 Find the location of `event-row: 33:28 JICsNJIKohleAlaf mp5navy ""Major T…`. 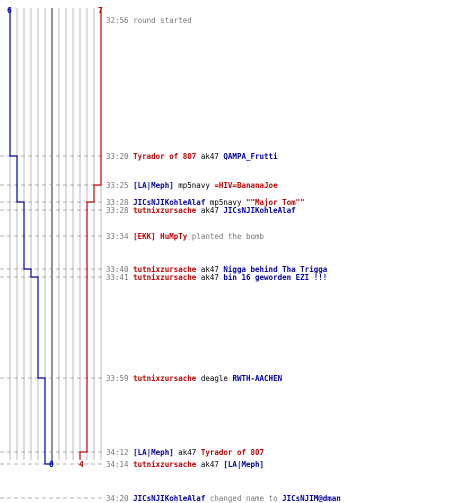

event-row: 33:28 JICsNJIKohleAlaf mp5navy ""Major T… is located at coordinates (205, 202).